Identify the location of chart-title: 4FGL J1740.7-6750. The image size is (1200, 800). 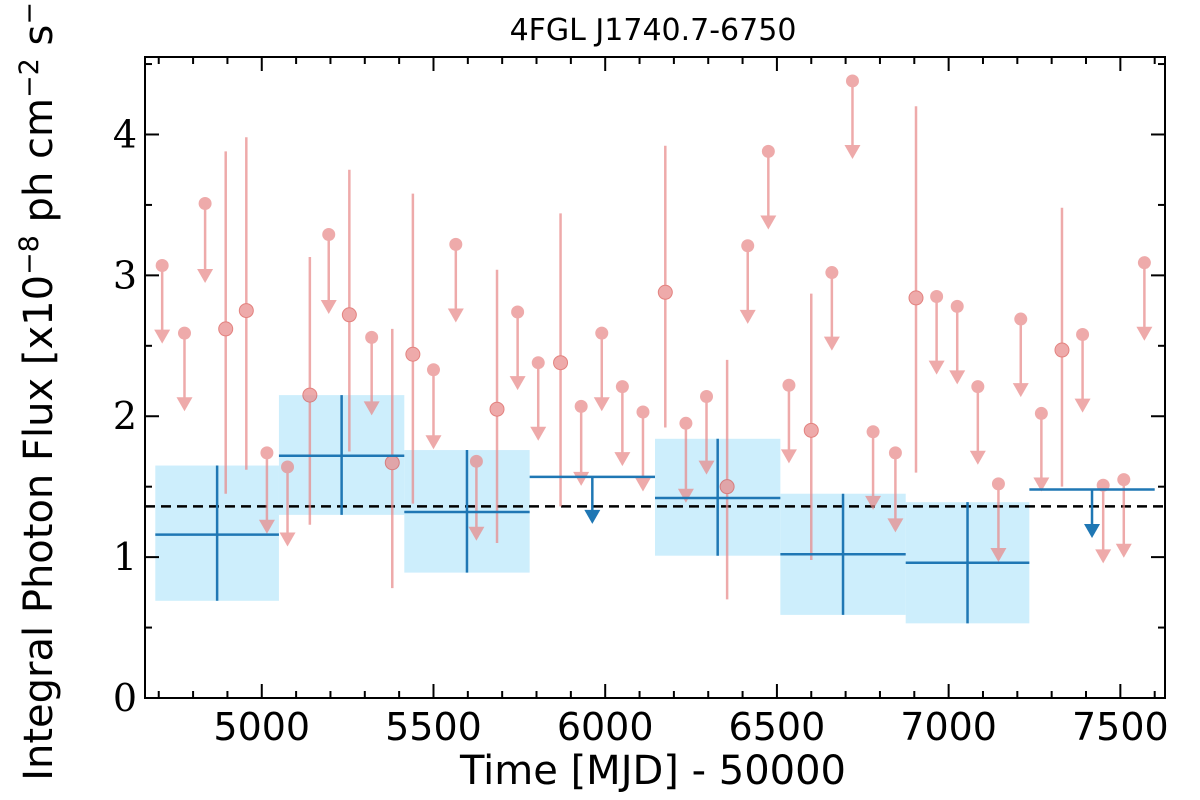
(653, 30).